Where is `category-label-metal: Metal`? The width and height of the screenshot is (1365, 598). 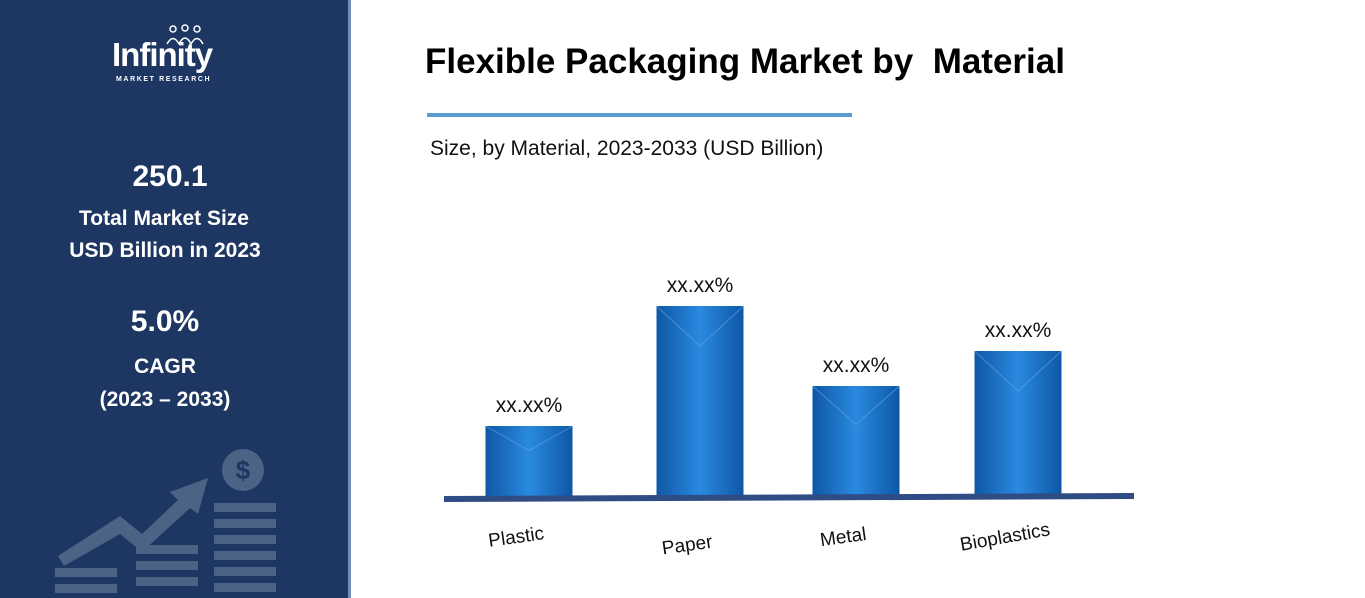 category-label-metal: Metal is located at coordinates (843, 537).